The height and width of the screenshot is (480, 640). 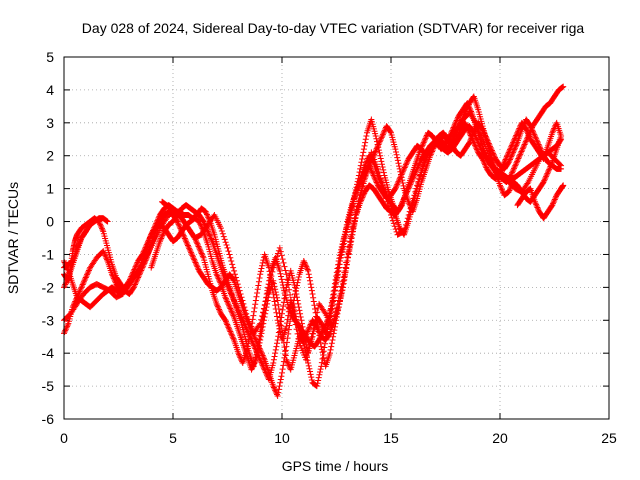 I want to click on y-tick-label: -3, so click(x=48, y=320).